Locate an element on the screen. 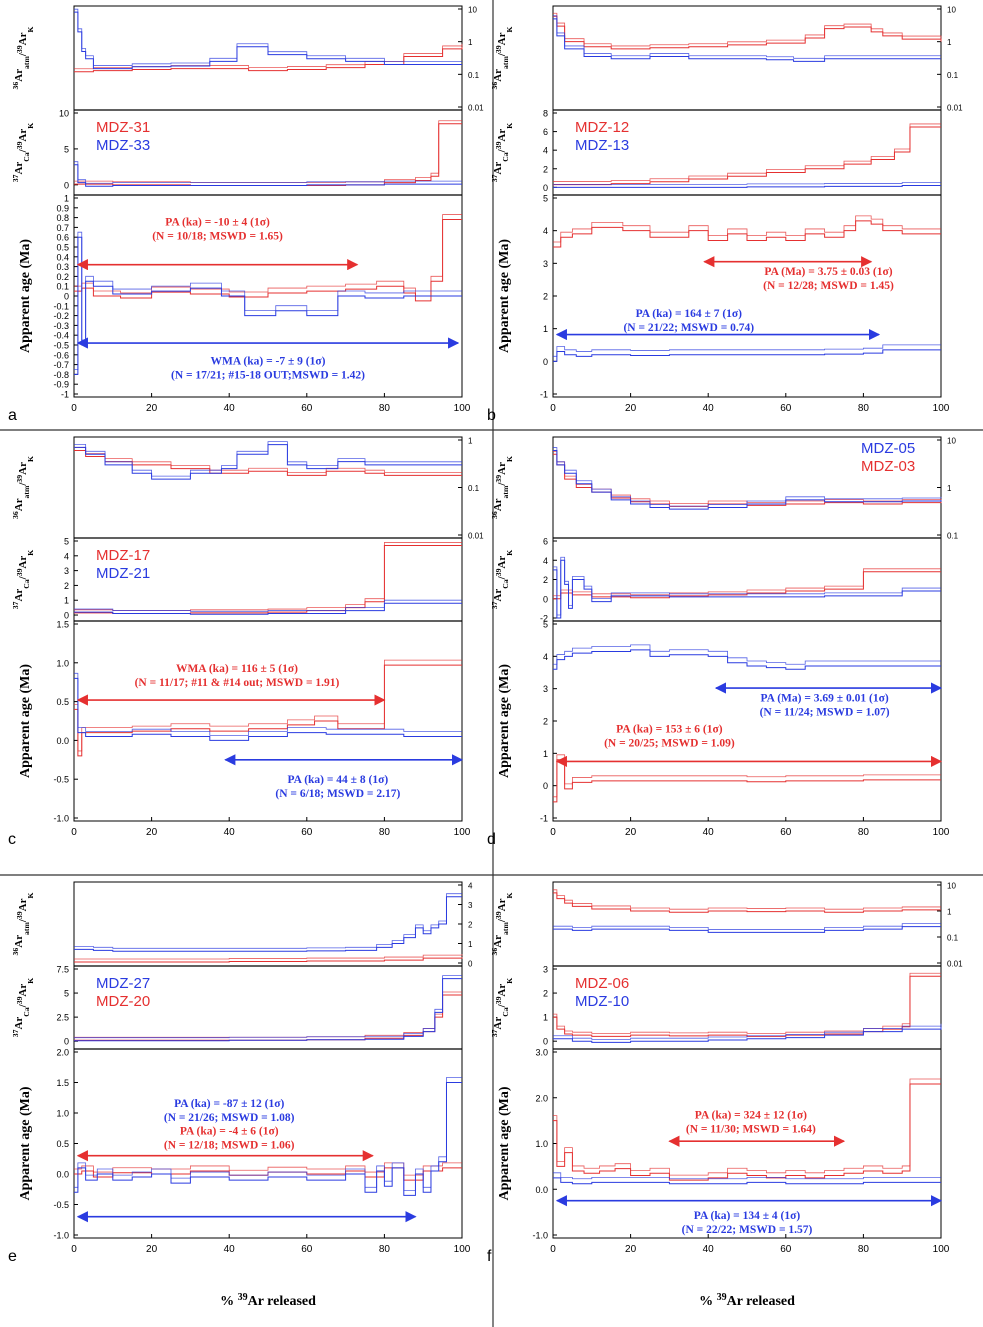 This screenshot has width=983, height=1327. annotation-line2: (N = 11/24; MSWD = 1.07) is located at coordinates (825, 713).